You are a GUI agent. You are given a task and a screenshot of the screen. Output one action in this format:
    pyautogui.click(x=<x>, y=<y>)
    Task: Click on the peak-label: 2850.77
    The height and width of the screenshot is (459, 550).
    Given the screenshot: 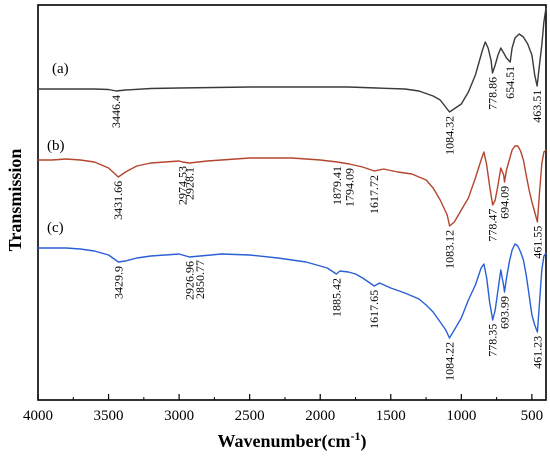 What is the action you would take?
    pyautogui.click(x=200, y=279)
    